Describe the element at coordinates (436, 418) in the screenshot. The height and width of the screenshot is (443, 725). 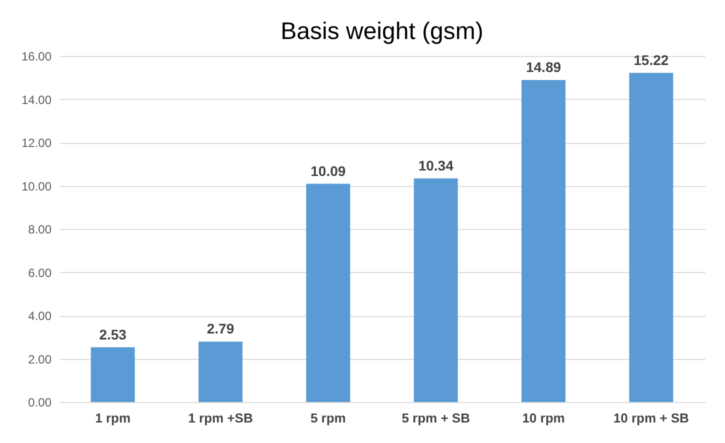
I see `x-tick-label: 5 rpm + SB` at that location.